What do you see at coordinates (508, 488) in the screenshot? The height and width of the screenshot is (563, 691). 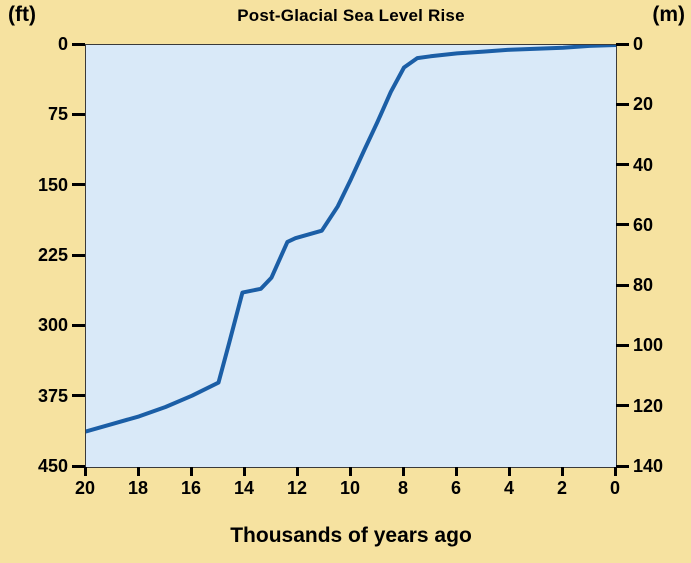 I see `x-tick-label: 4` at bounding box center [508, 488].